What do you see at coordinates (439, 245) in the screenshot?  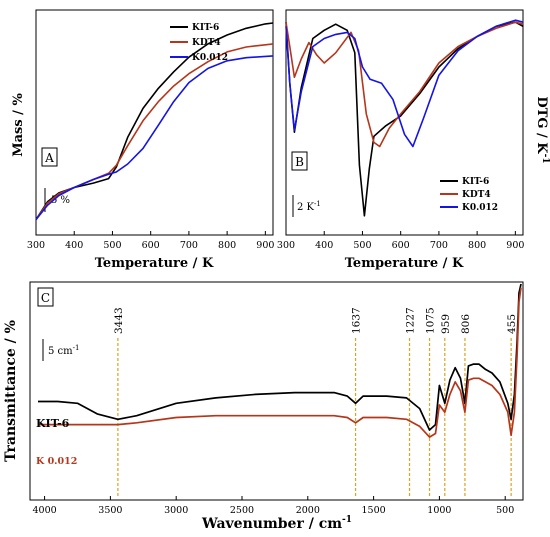 I see `panel-b-x-tick-label: 700` at bounding box center [439, 245].